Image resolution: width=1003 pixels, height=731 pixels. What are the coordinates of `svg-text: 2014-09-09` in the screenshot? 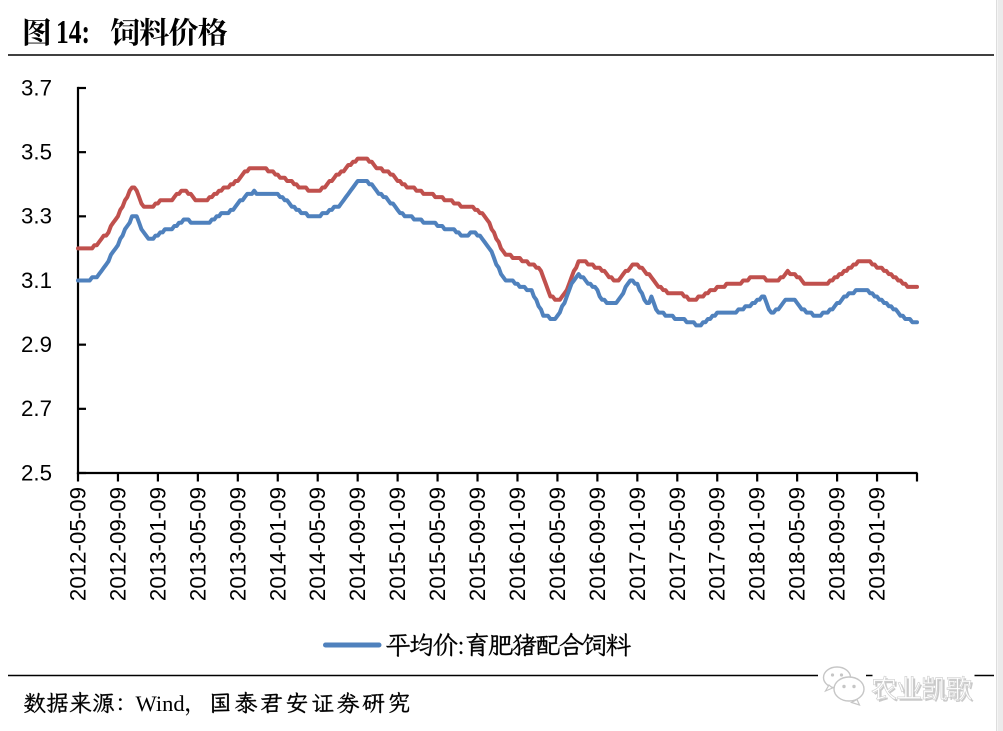 It's located at (357, 544).